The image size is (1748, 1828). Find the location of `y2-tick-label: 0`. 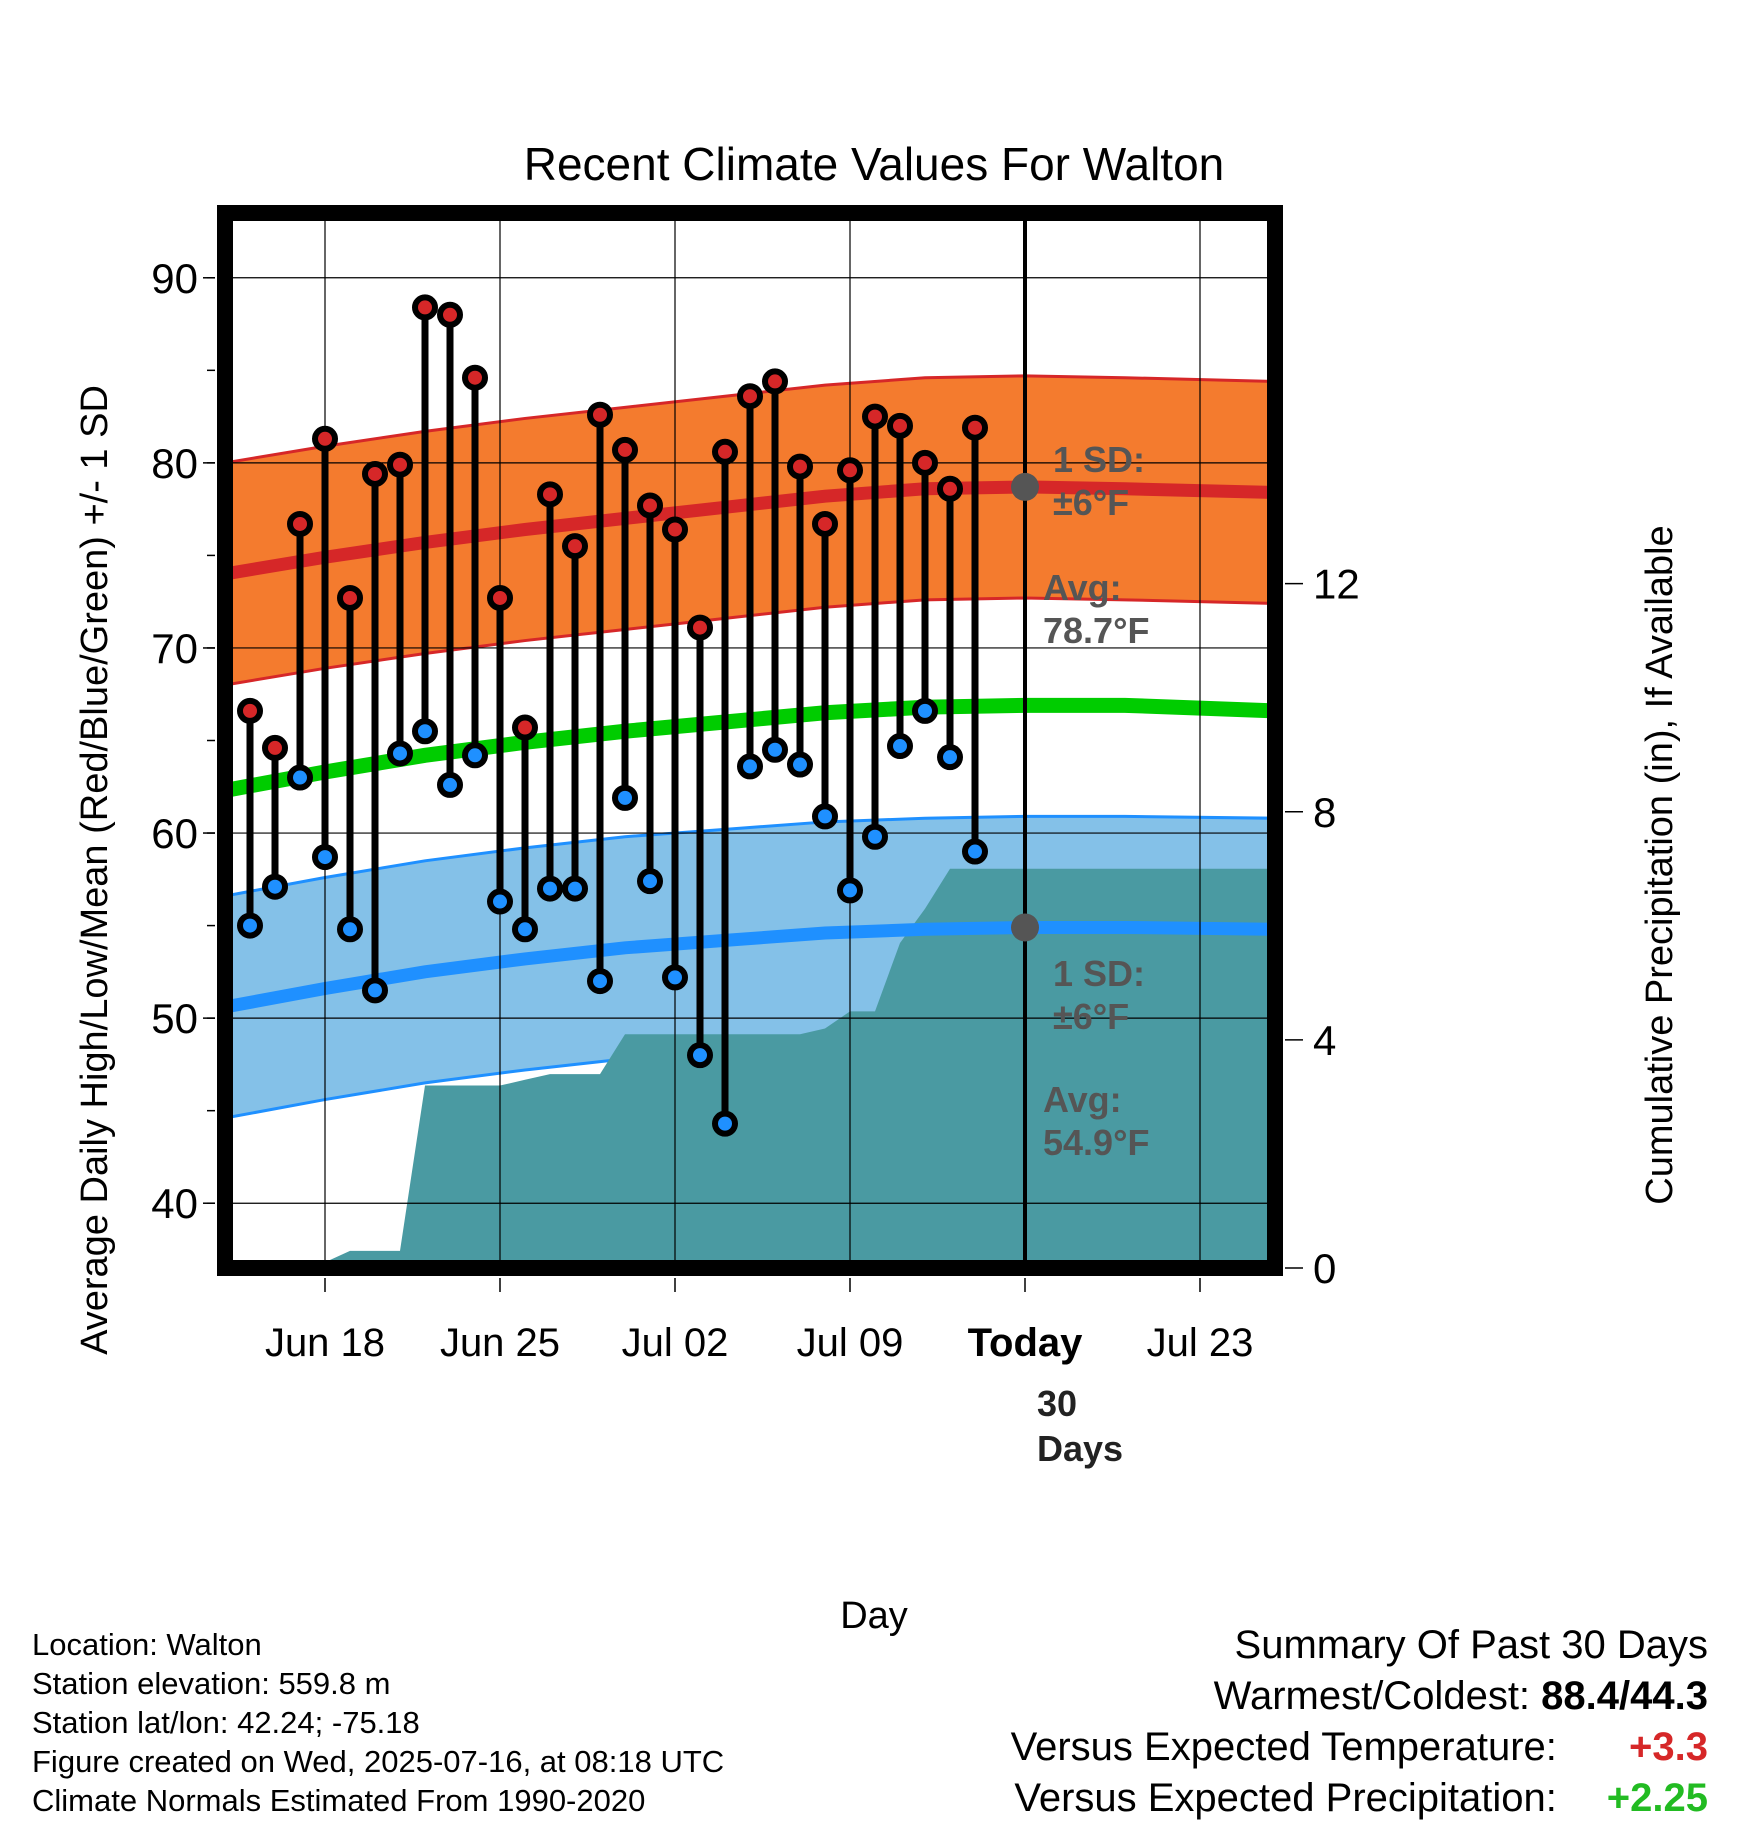

y2-tick-label: 0 is located at coordinates (1324, 1268).